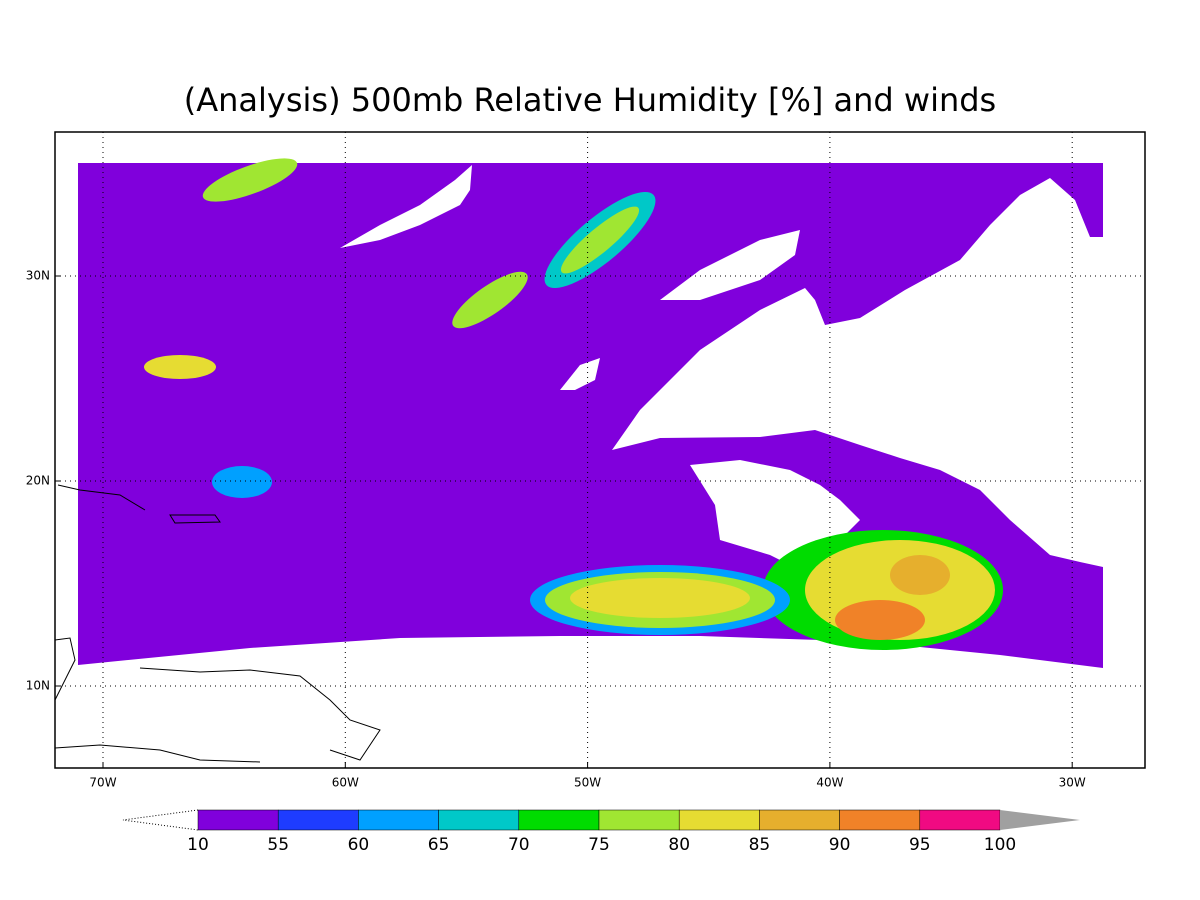 The width and height of the screenshot is (1200, 900). I want to click on colorbar-label: 60, so click(359, 845).